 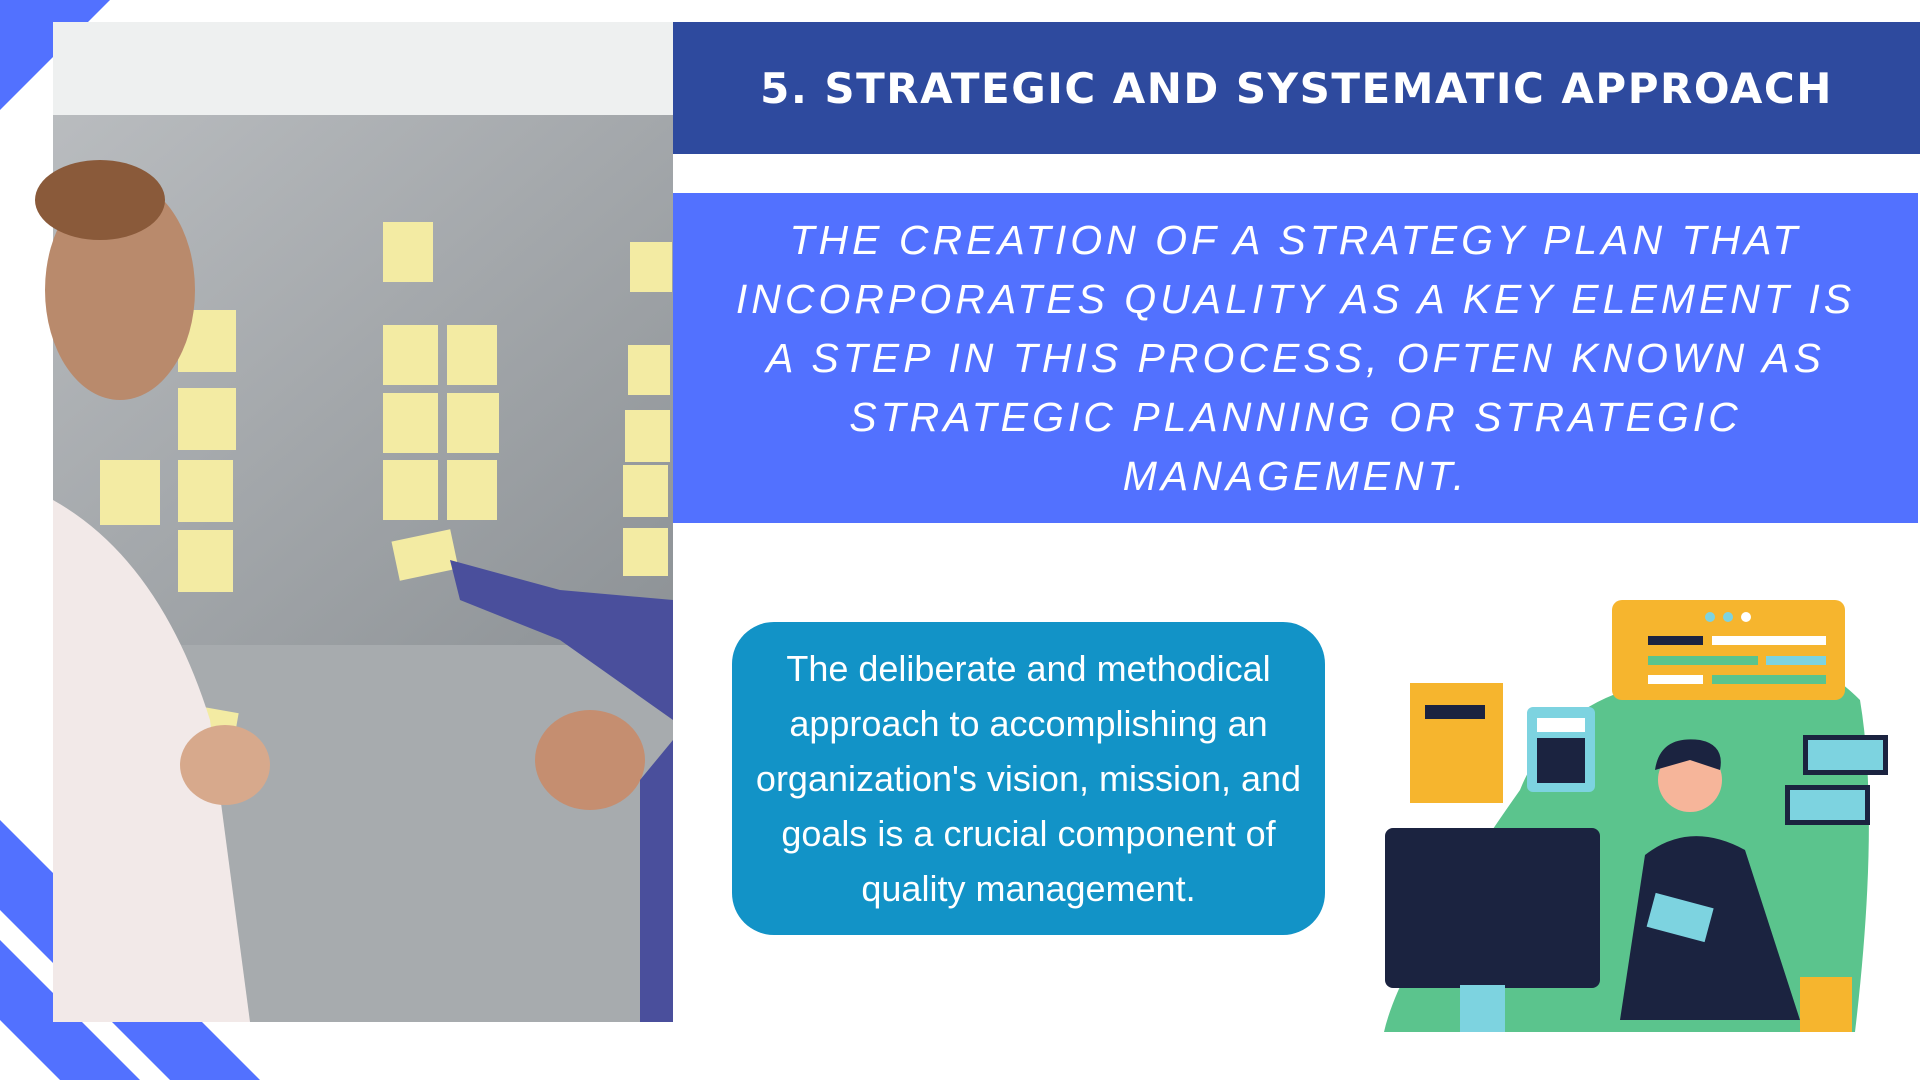 What do you see at coordinates (1636, 816) in the screenshot?
I see `illustration` at bounding box center [1636, 816].